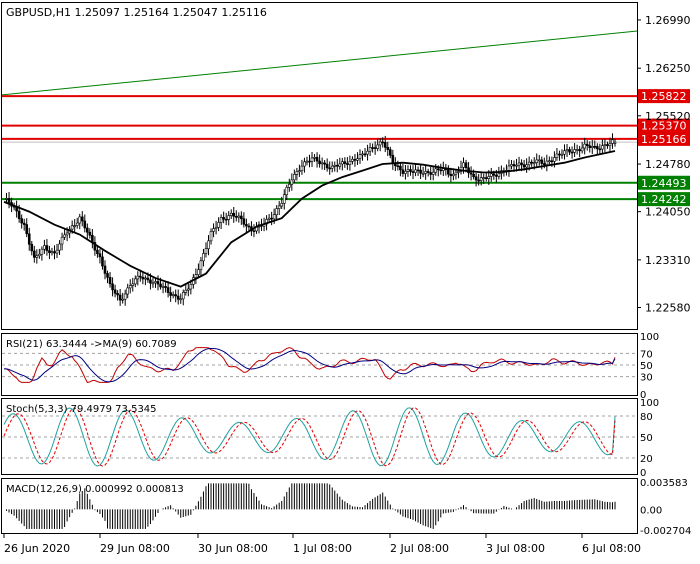  I want to click on stoch-k-line, so click(309, 437).